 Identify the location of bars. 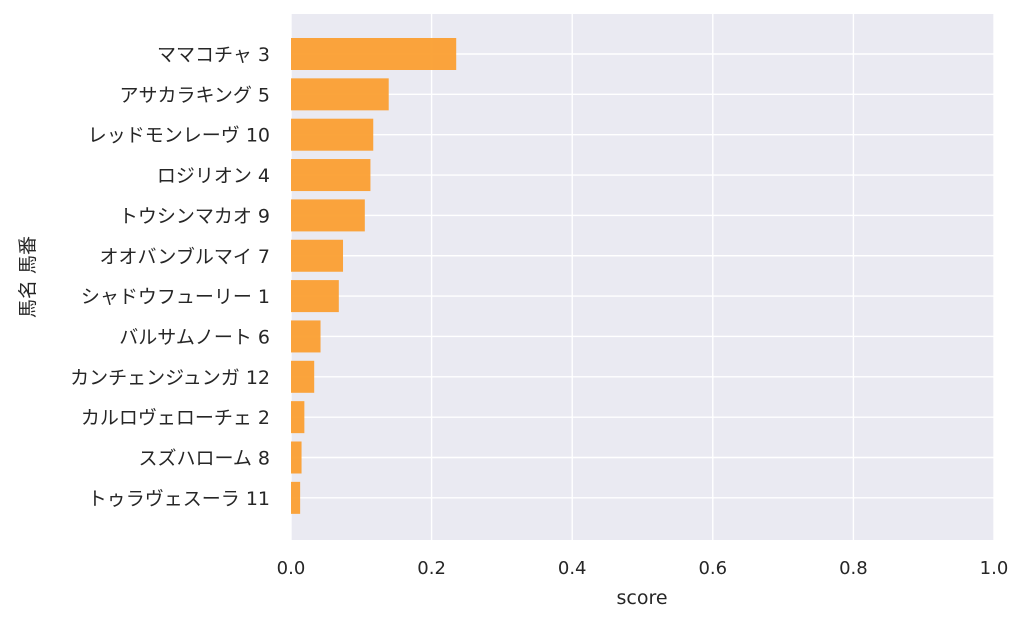
(374, 276).